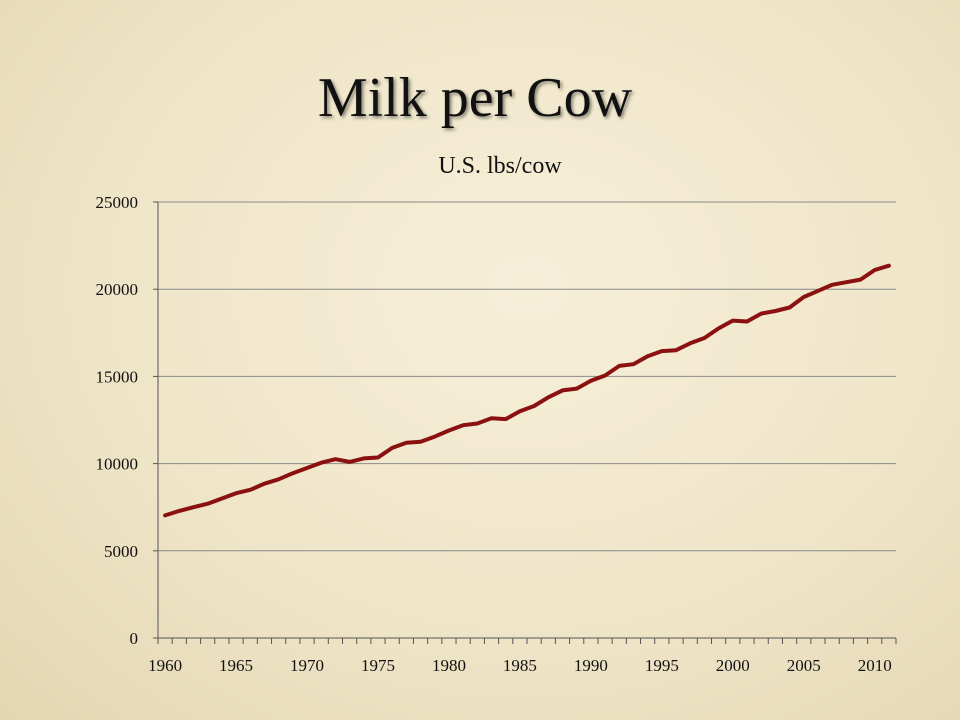 This screenshot has height=720, width=960. What do you see at coordinates (591, 665) in the screenshot?
I see `x-tick-label: 1990` at bounding box center [591, 665].